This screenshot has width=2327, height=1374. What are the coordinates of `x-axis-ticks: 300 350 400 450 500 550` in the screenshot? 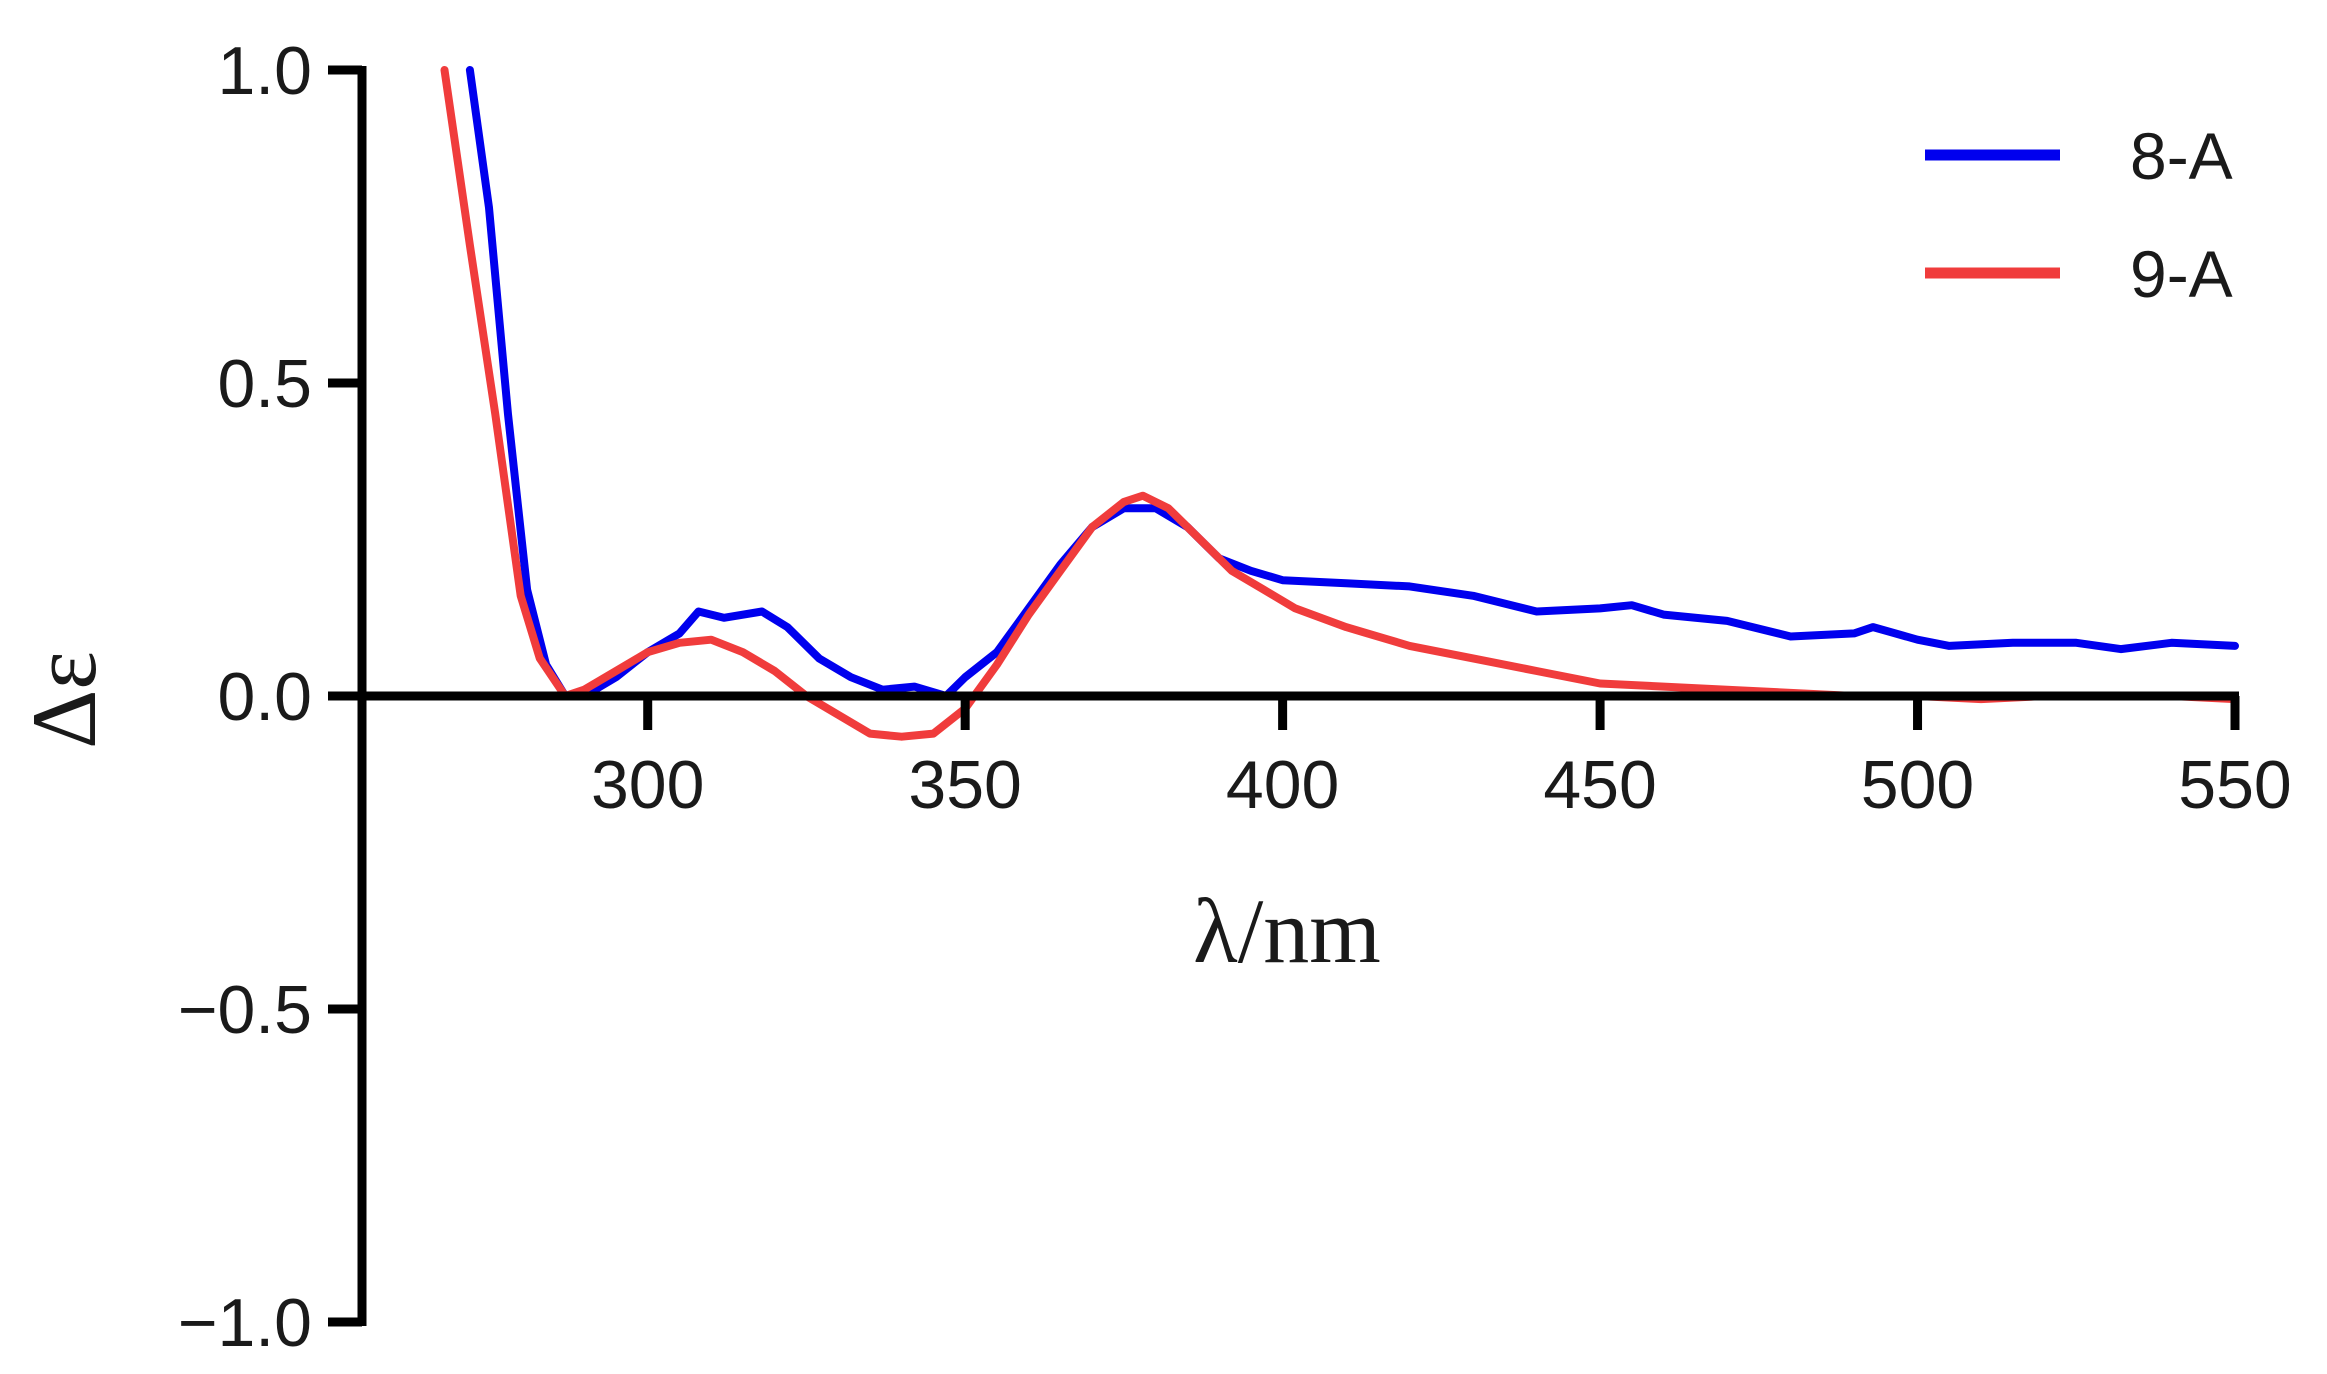 It's located at (1441, 759).